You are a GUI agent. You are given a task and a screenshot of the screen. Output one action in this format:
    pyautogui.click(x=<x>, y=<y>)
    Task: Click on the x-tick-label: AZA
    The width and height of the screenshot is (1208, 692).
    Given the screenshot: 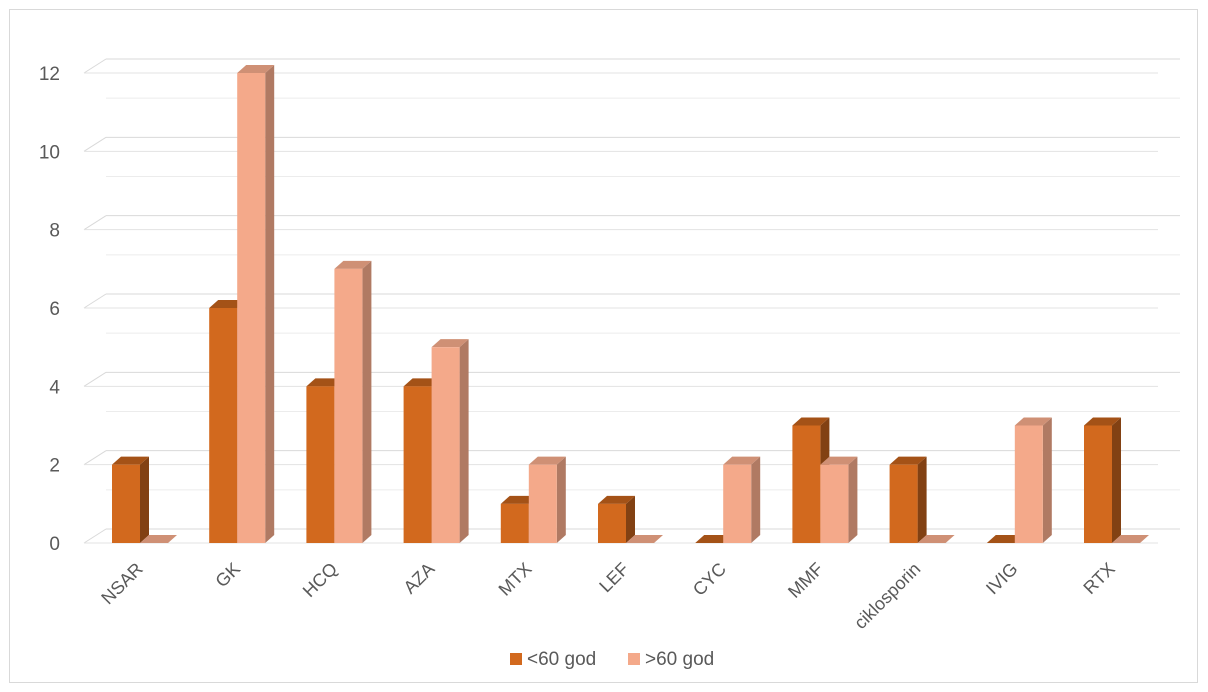 What is the action you would take?
    pyautogui.click(x=419, y=578)
    